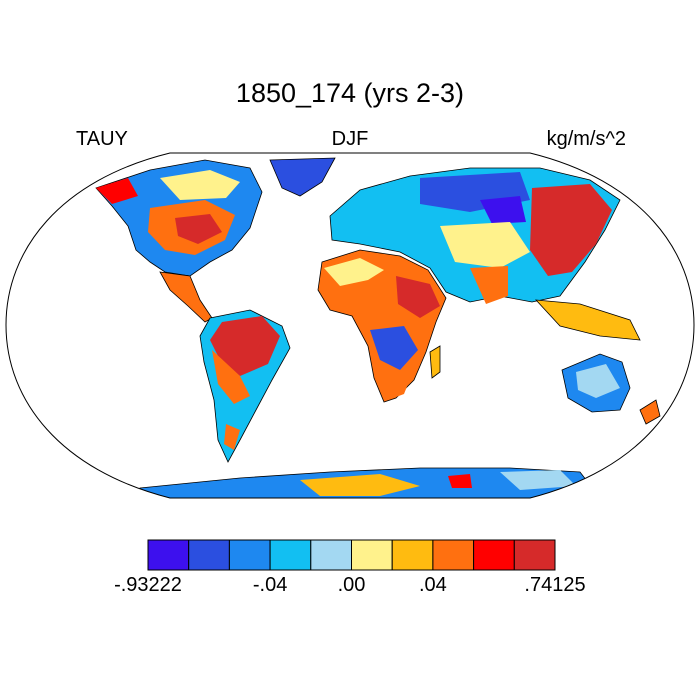 Image resolution: width=700 pixels, height=700 pixels. Describe the element at coordinates (200, 185) in the screenshot. I see `north-america-yellow-field` at that location.